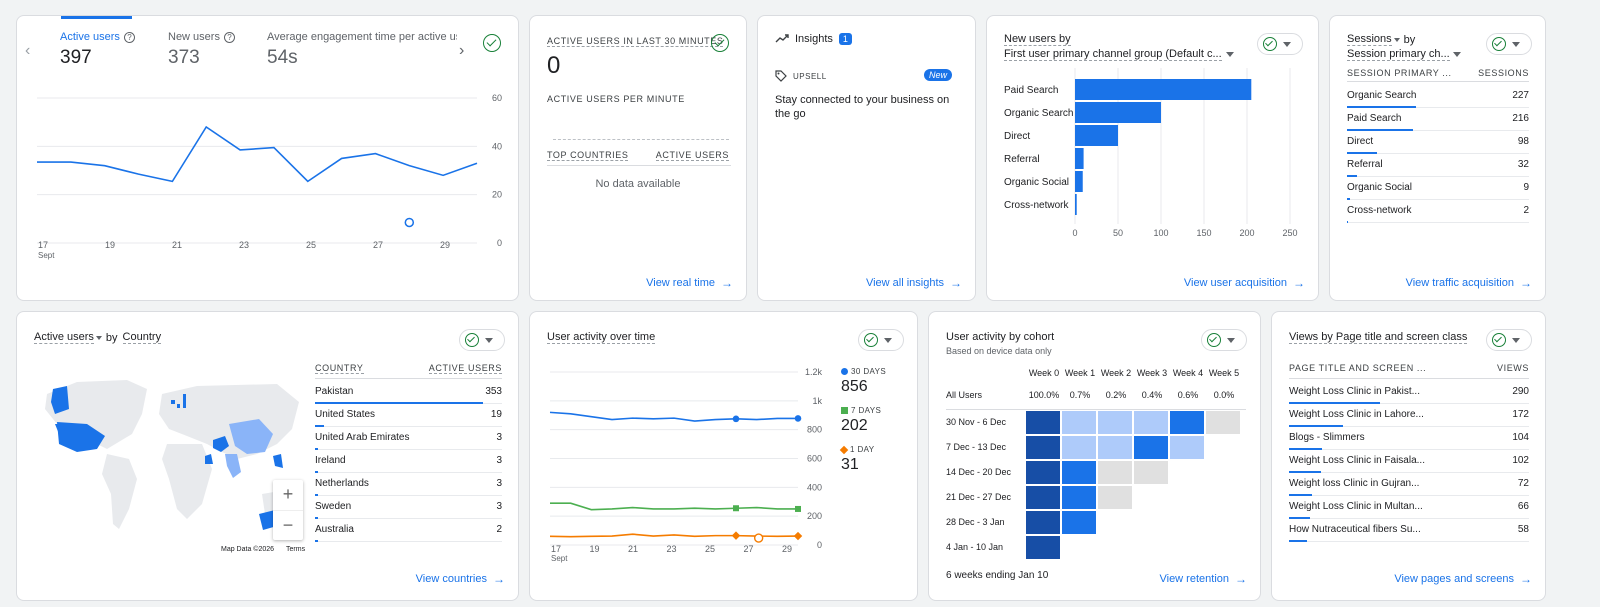  What do you see at coordinates (110, 245) in the screenshot?
I see `x-tick-label: 19` at bounding box center [110, 245].